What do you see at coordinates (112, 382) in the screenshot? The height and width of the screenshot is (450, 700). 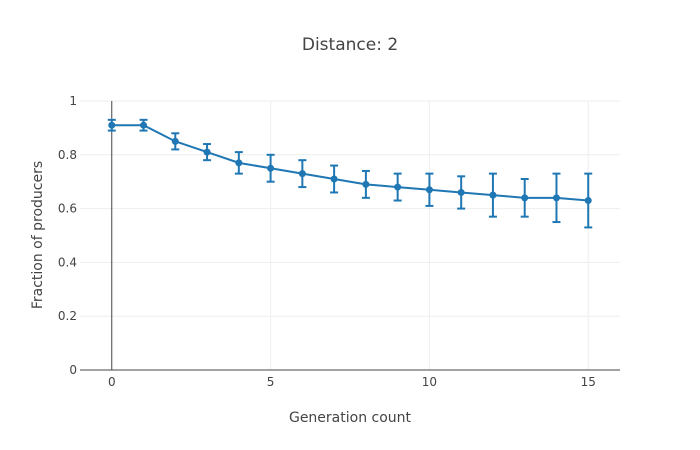 I see `x-tick-label: 0` at bounding box center [112, 382].